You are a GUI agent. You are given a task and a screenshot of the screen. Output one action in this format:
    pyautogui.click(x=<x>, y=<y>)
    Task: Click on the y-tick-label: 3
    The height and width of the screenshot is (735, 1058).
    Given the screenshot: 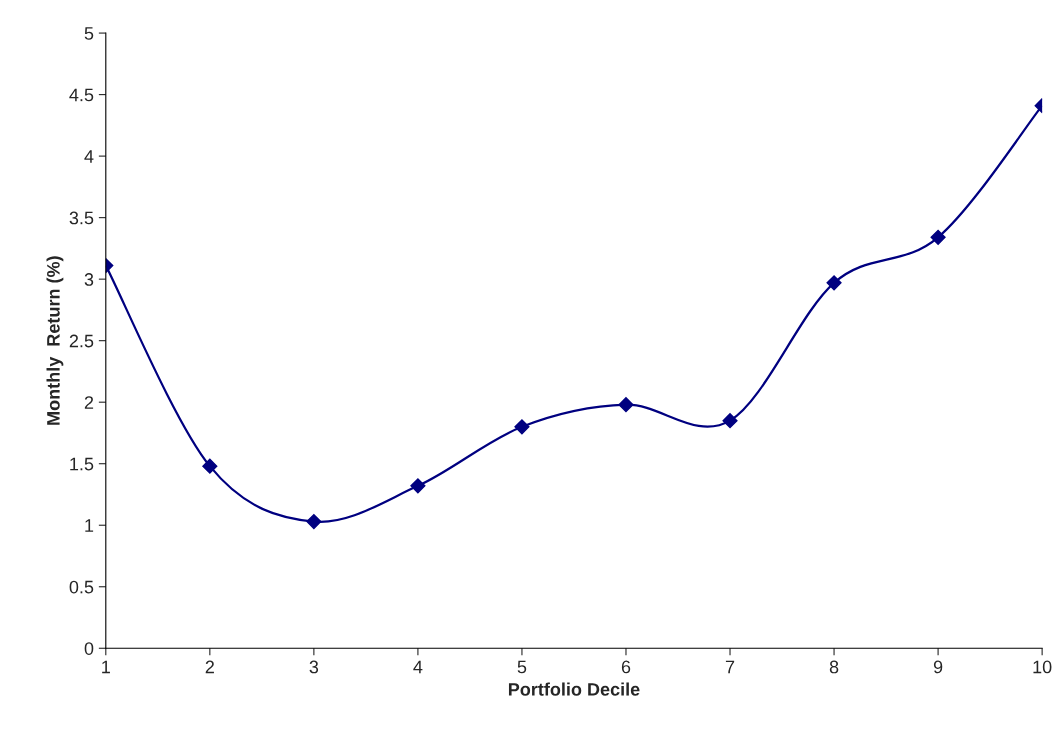 What is the action you would take?
    pyautogui.click(x=89, y=279)
    